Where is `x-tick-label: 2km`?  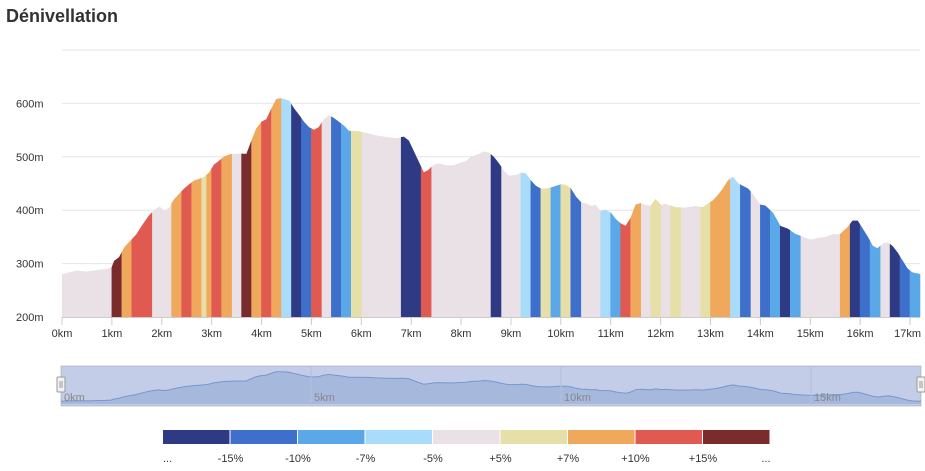 x-tick-label: 2km is located at coordinates (161, 334).